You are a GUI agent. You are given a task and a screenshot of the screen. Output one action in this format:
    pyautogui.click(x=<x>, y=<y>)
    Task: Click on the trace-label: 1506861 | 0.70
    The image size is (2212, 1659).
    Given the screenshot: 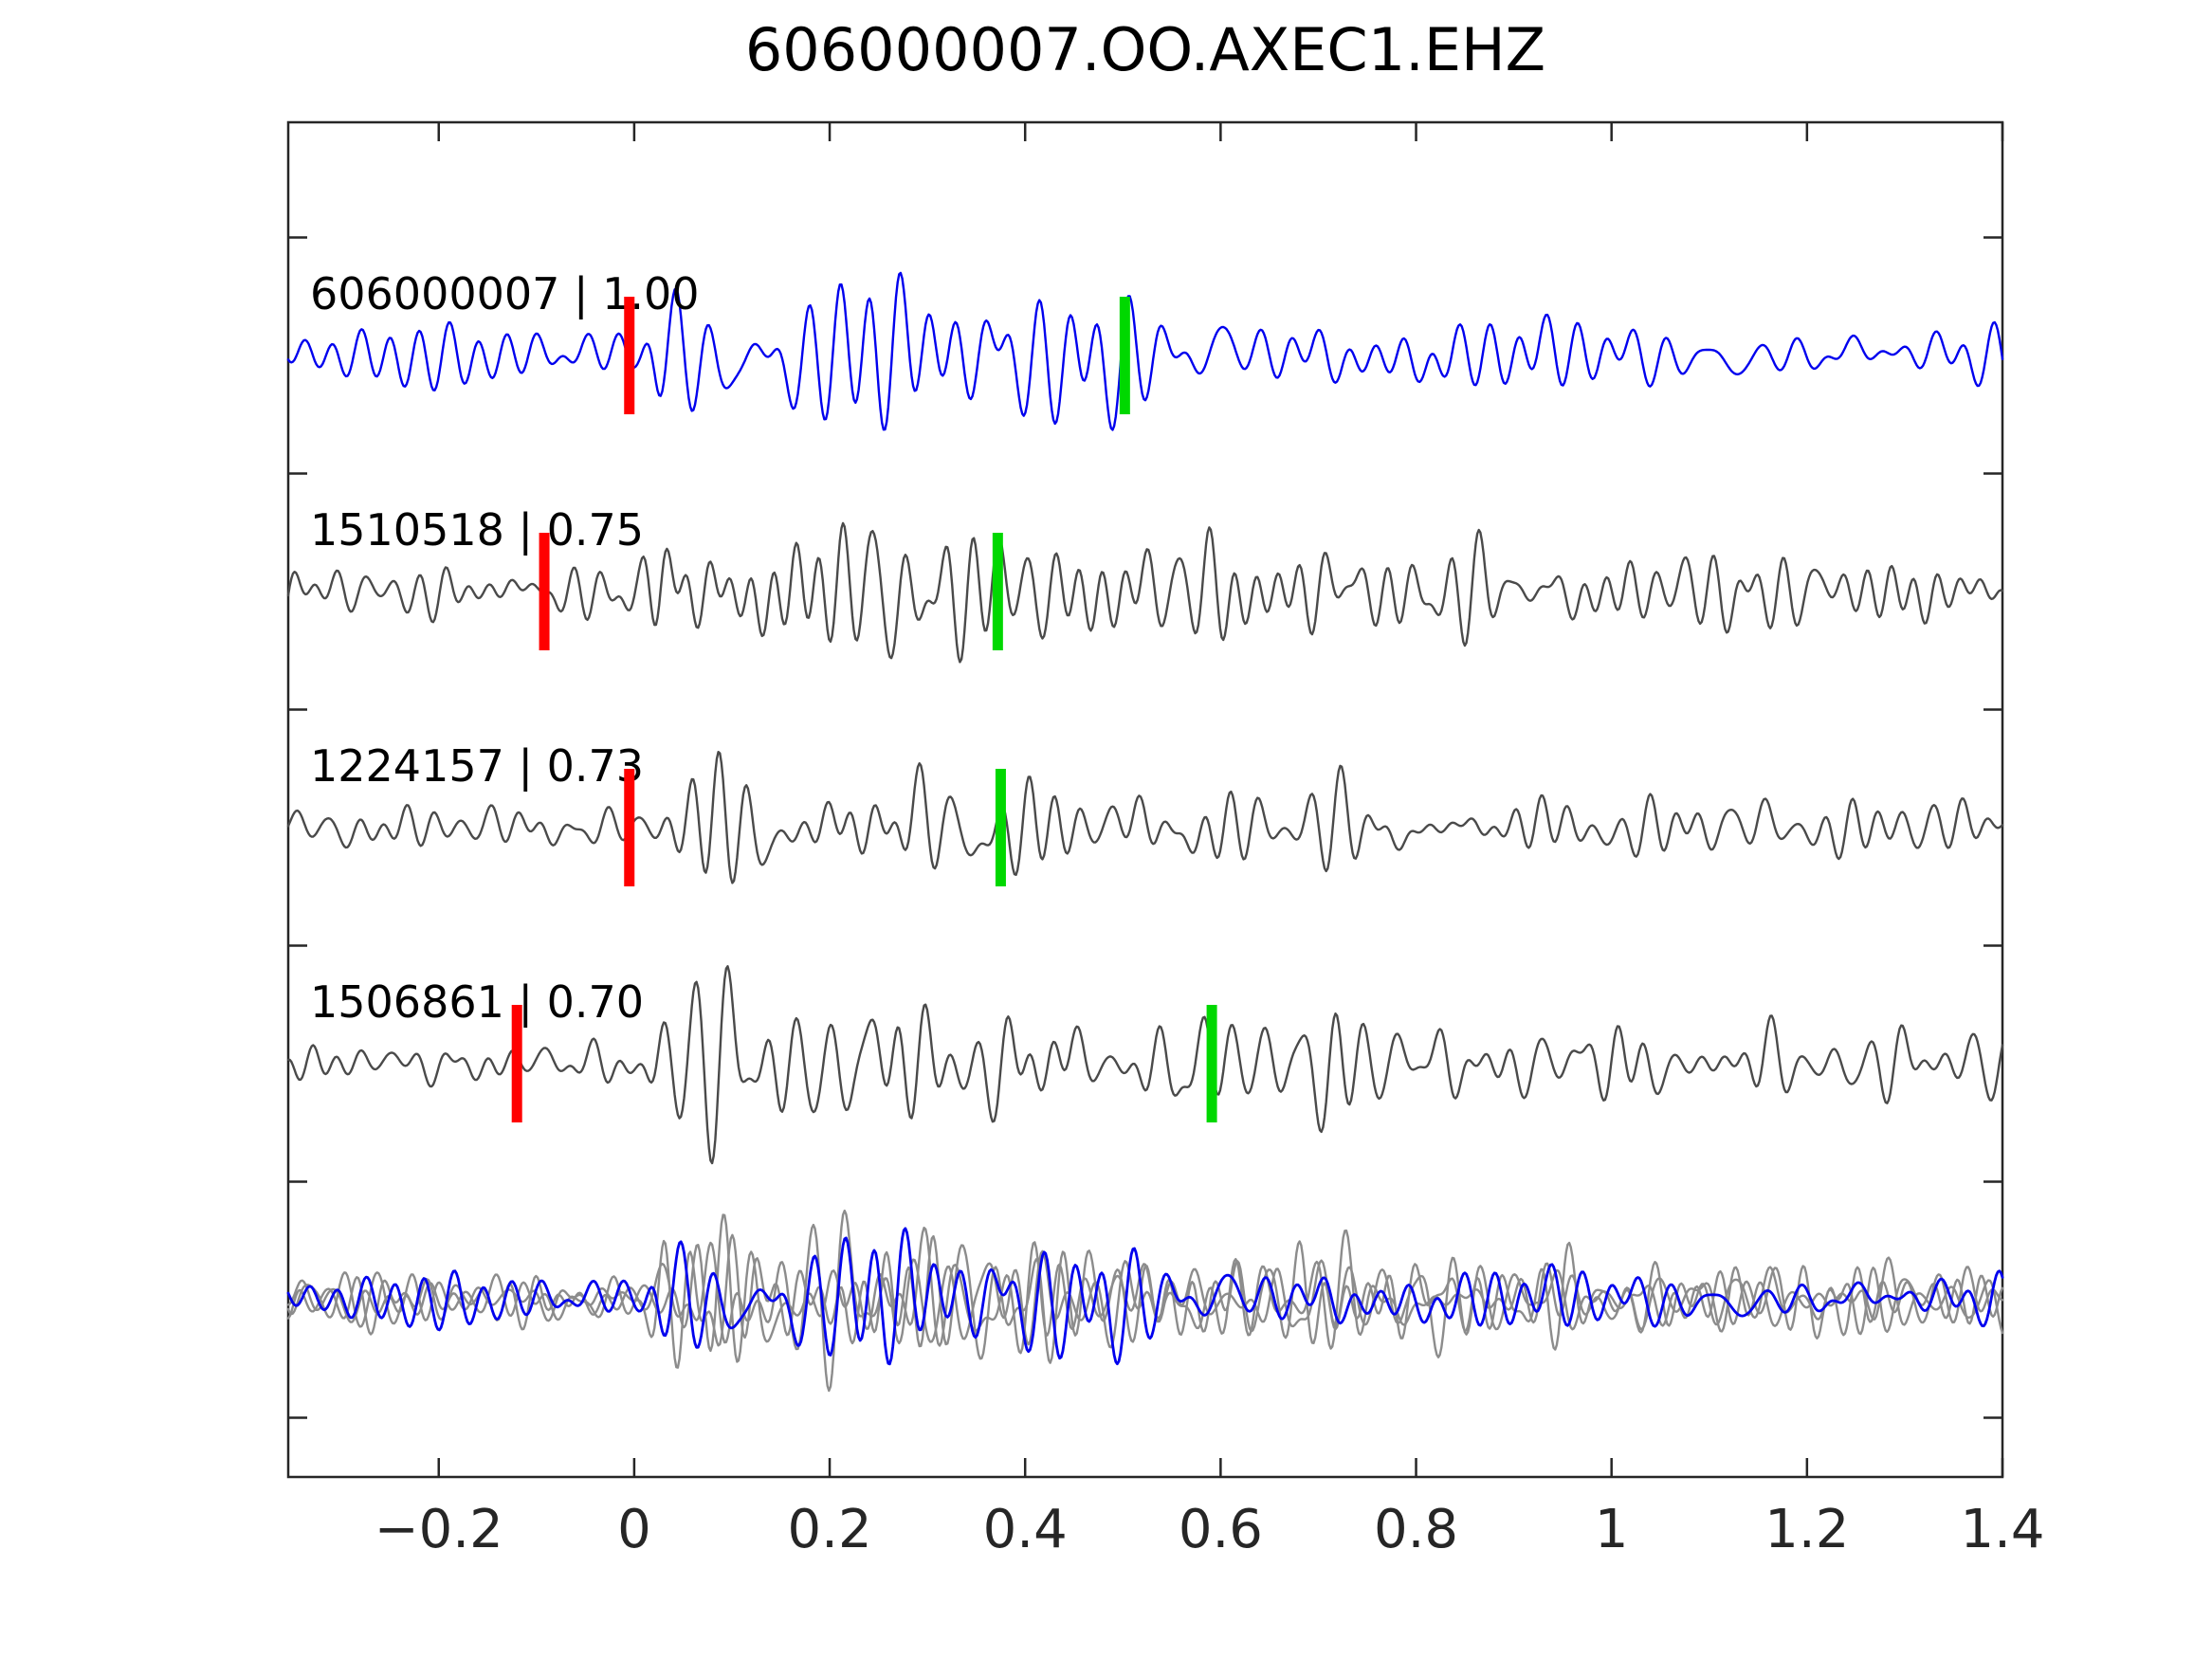 What is the action you would take?
    pyautogui.click(x=477, y=1002)
    